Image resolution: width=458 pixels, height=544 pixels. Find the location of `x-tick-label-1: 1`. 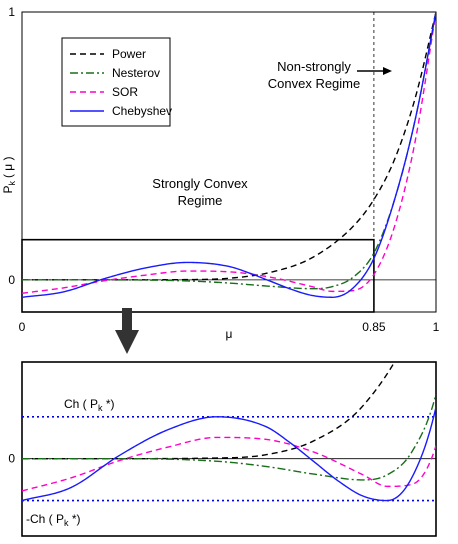

x-tick-label-1: 1 is located at coordinates (436, 327).